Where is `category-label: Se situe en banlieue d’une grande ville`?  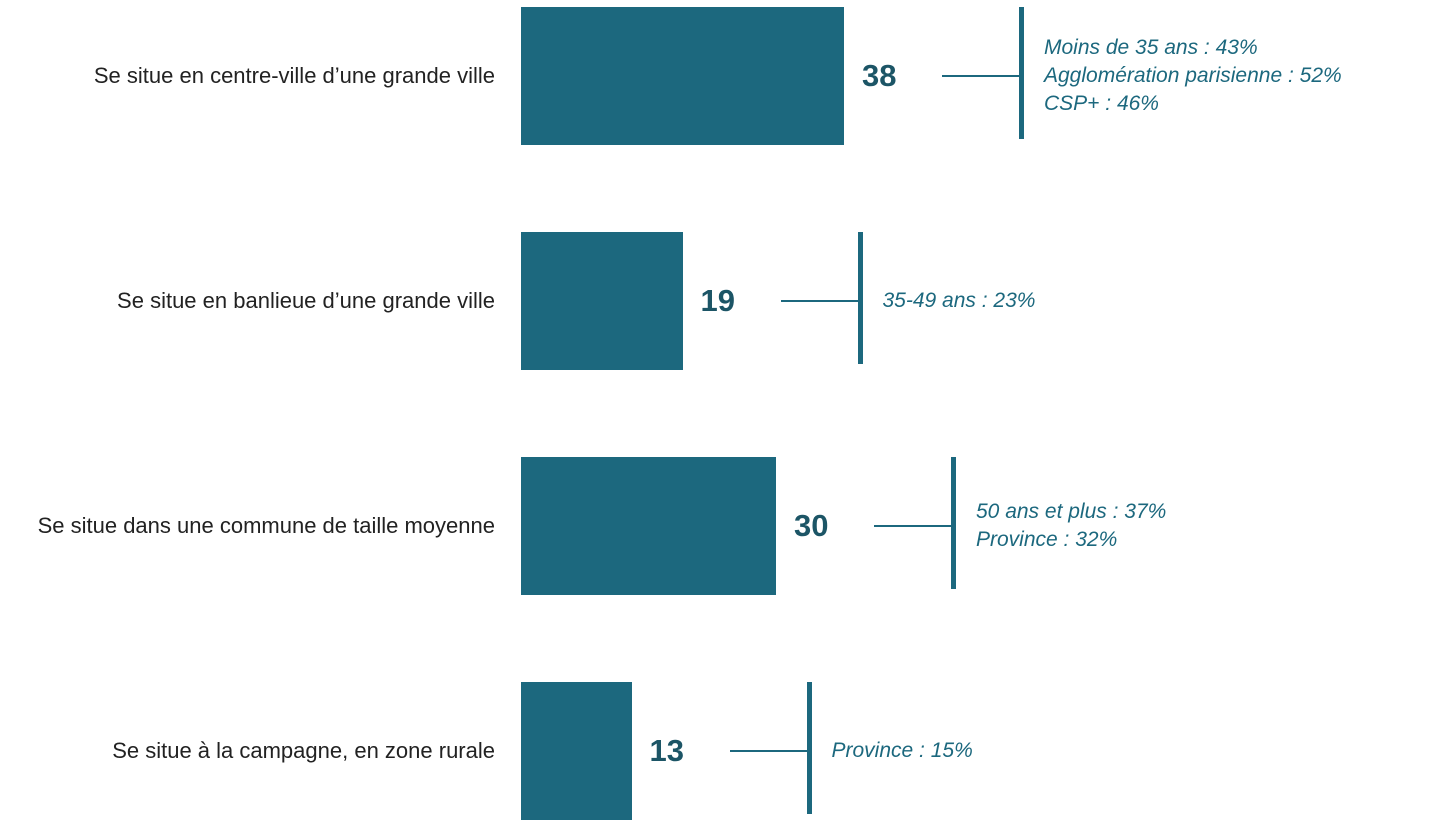 category-label: Se situe en banlieue d’une grande ville is located at coordinates (247, 301).